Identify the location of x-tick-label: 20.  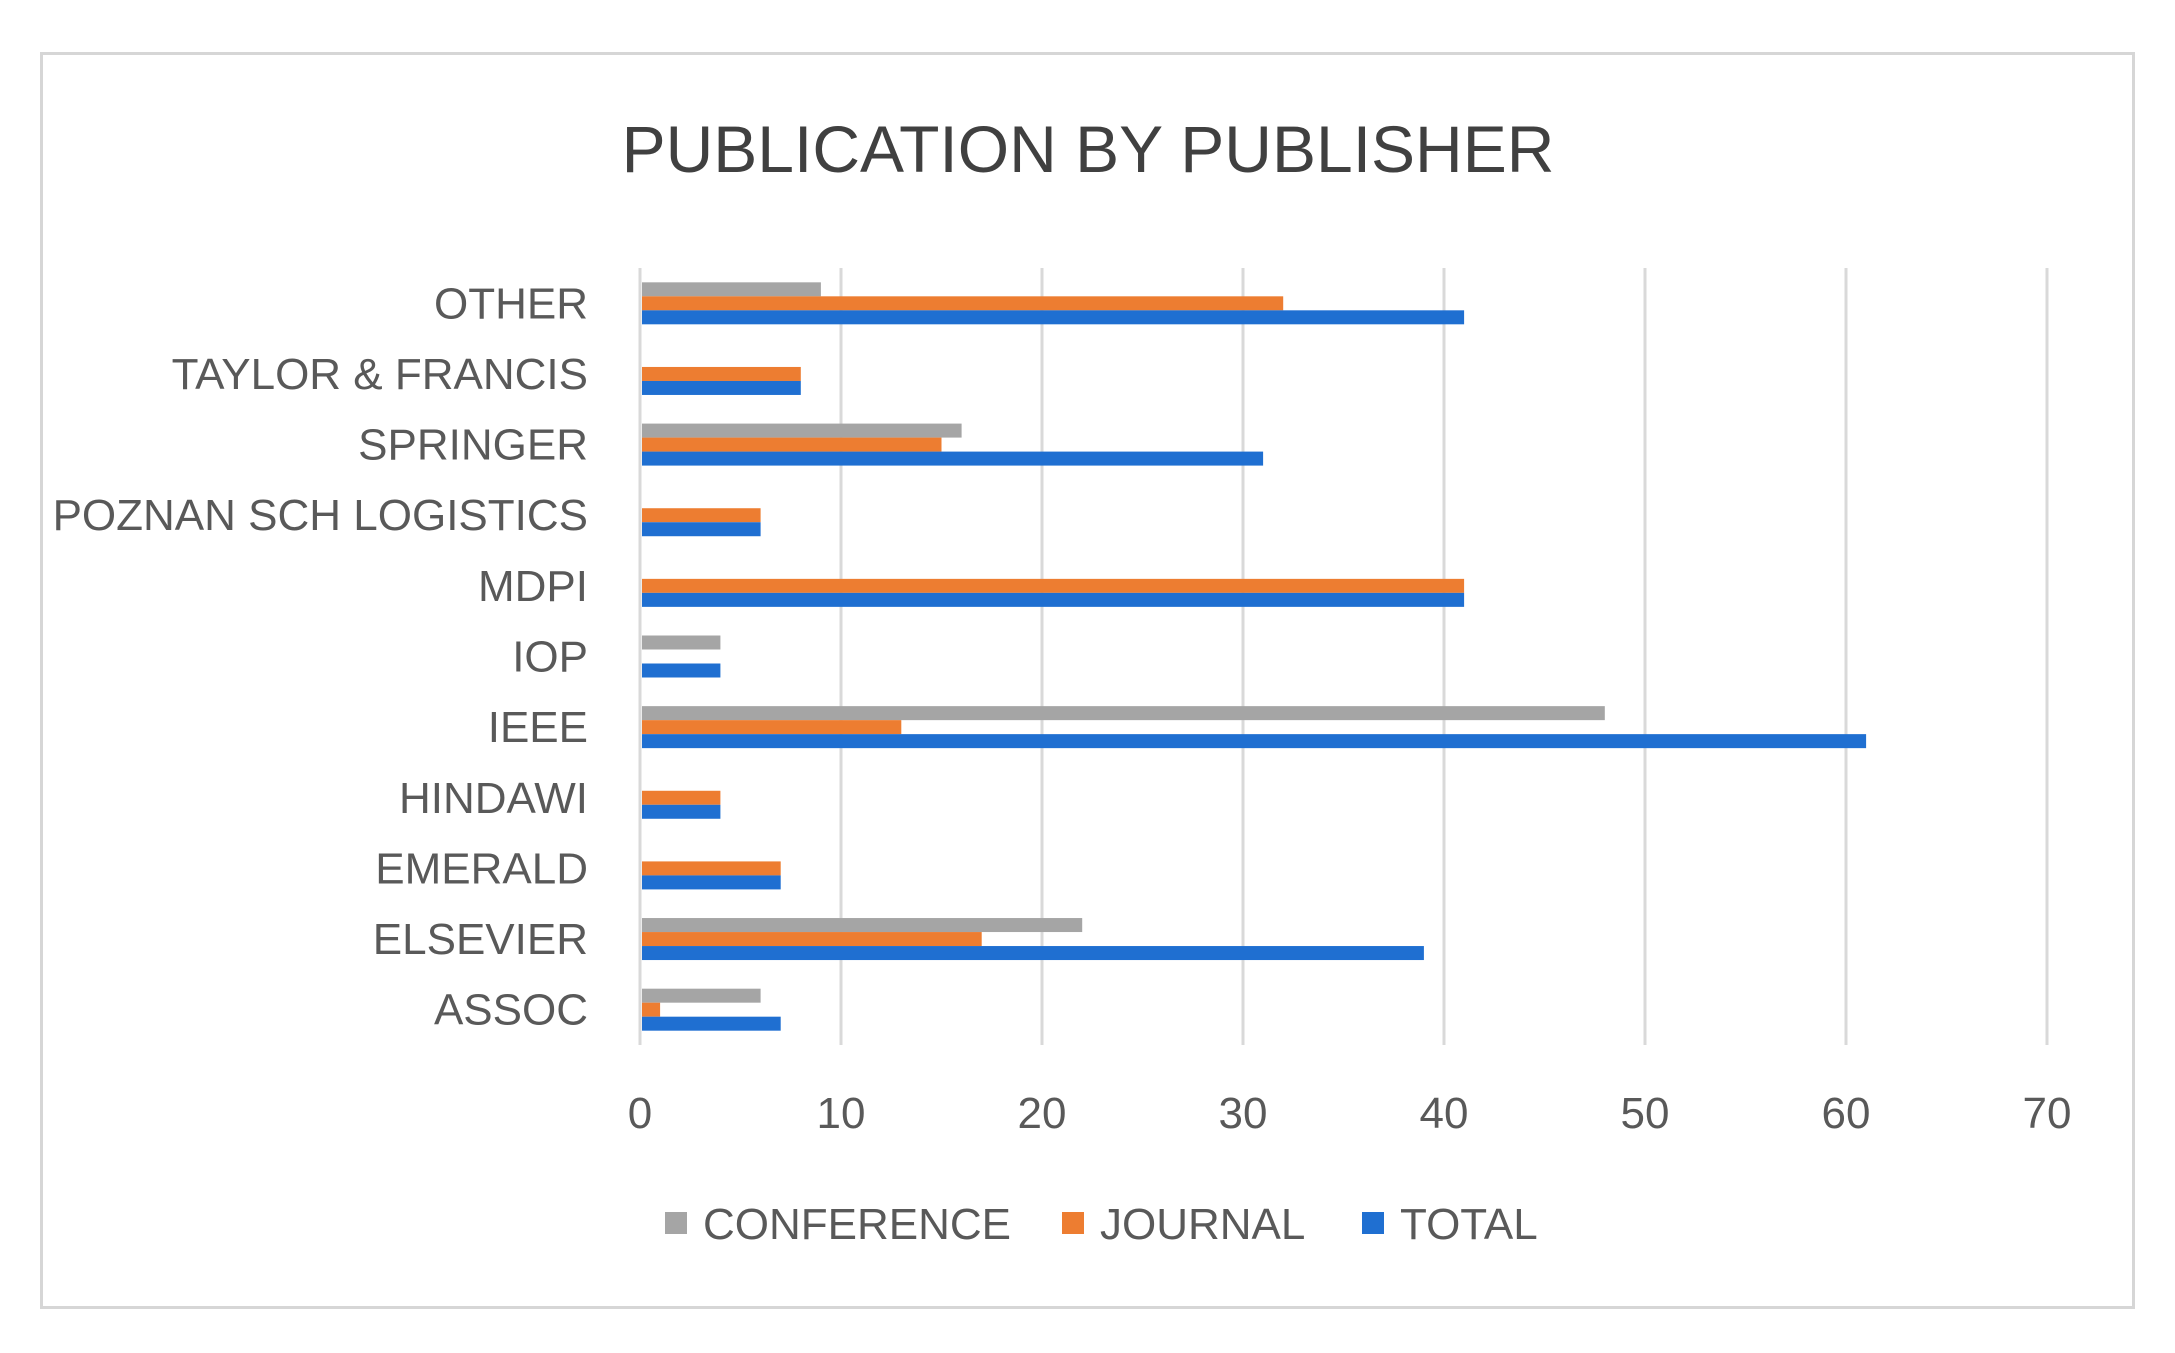
(1042, 1113).